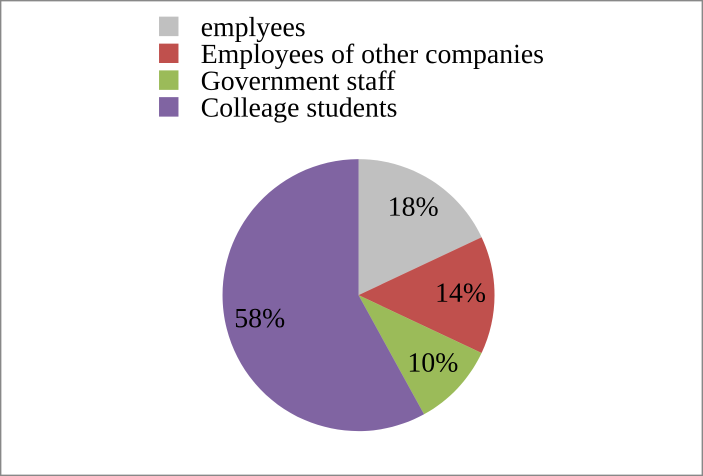  What do you see at coordinates (299, 80) in the screenshot?
I see `legend-label: Government staff` at bounding box center [299, 80].